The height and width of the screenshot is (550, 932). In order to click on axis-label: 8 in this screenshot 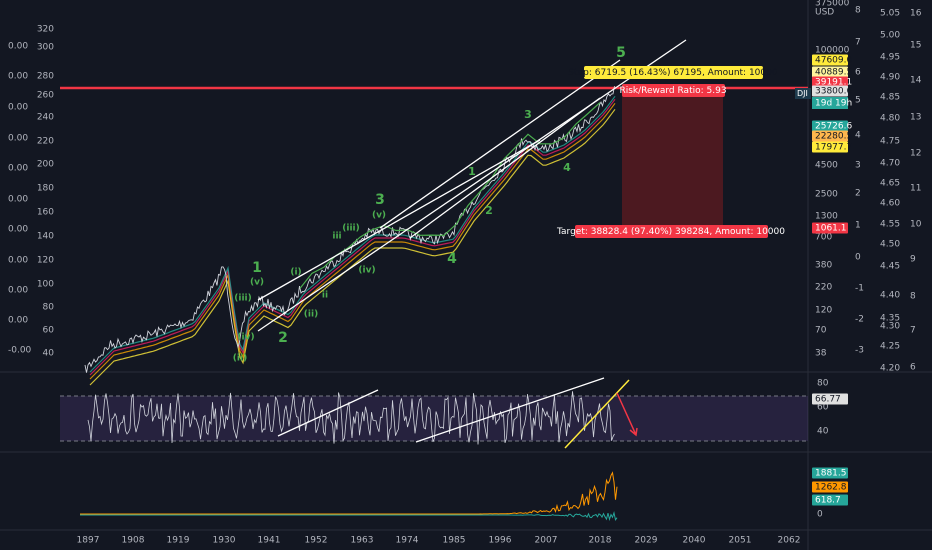, I will do `click(913, 297)`.